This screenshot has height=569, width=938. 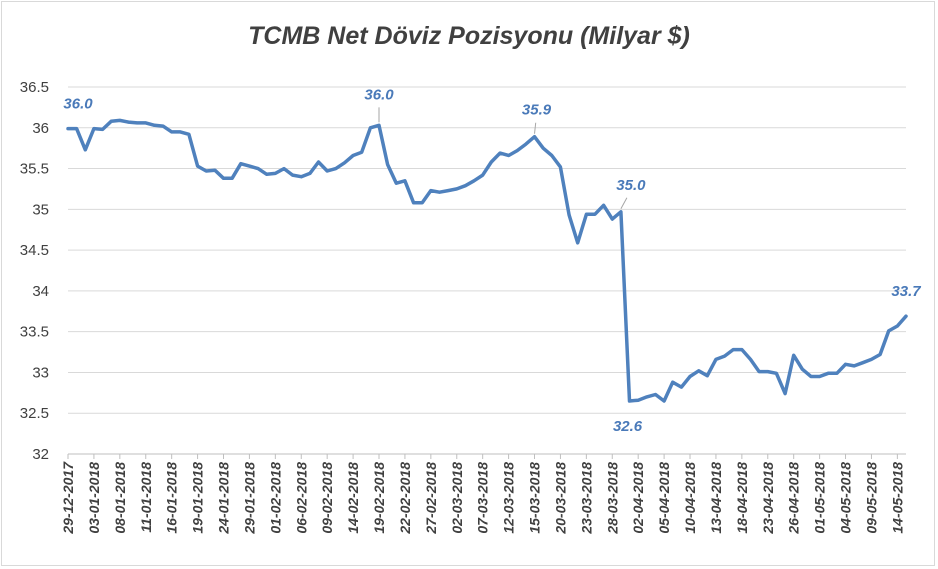 I want to click on data-label: 35.9, so click(x=537, y=110).